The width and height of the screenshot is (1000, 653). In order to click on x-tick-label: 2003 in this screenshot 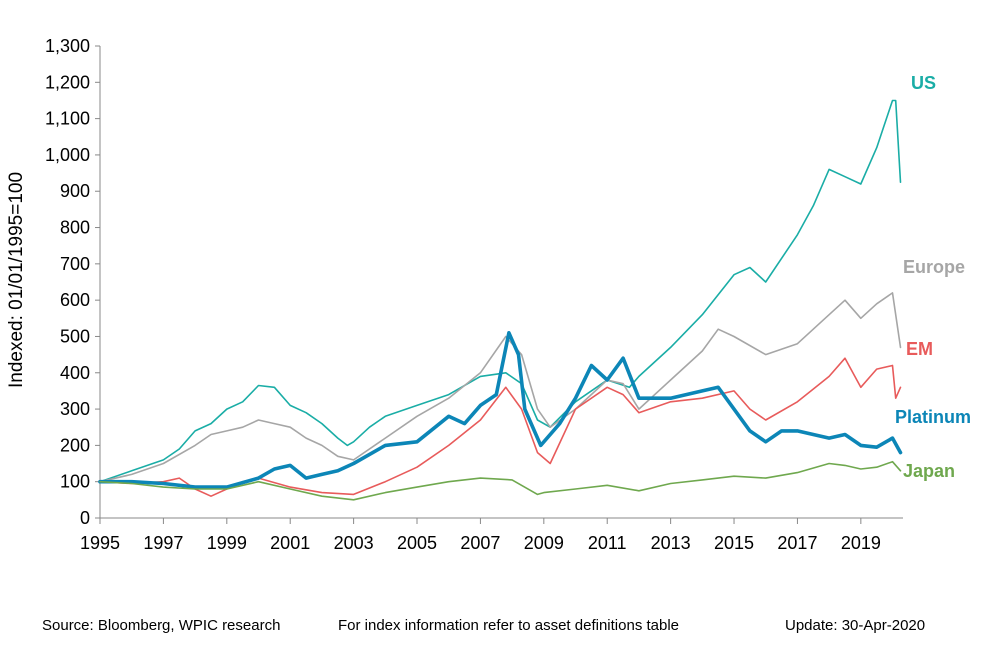, I will do `click(354, 543)`.